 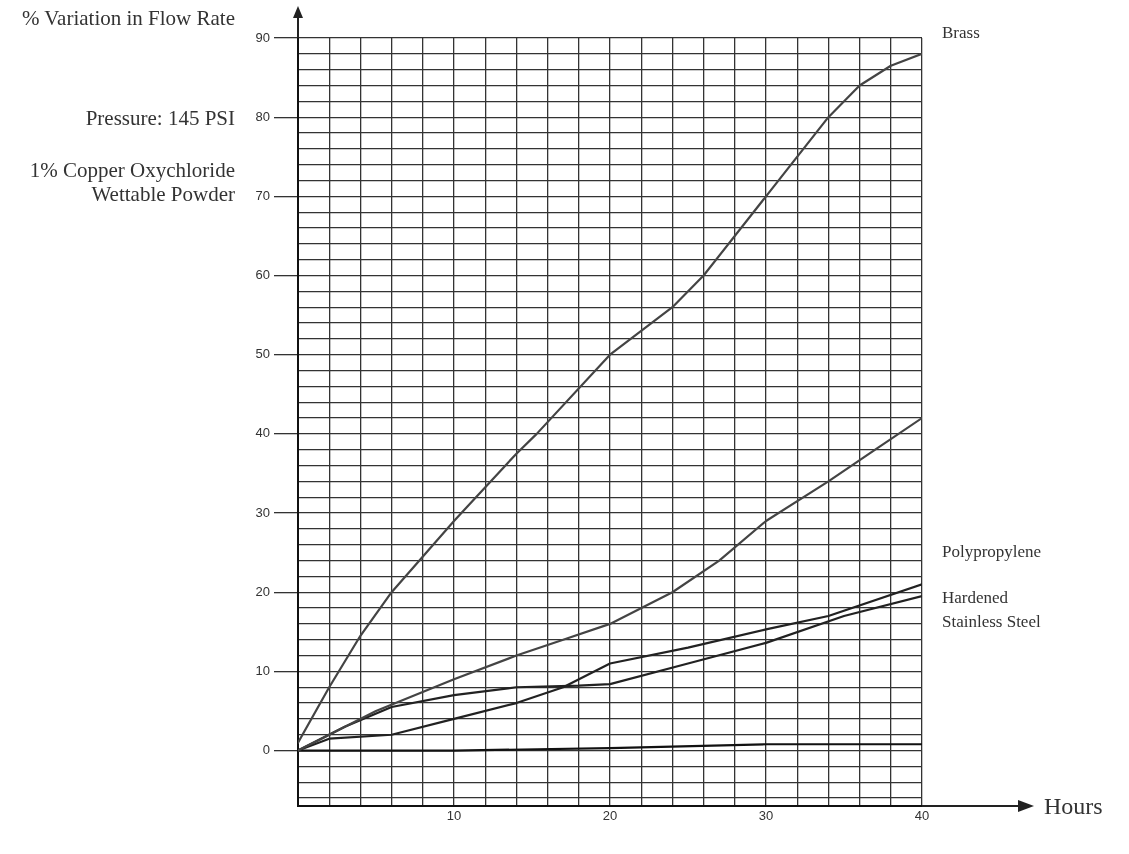 I want to click on y-tick-label: 50, so click(x=262, y=354).